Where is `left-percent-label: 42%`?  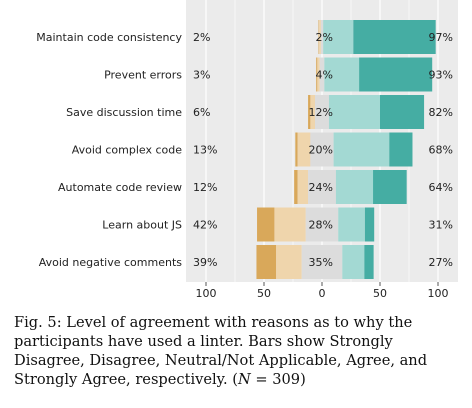
left-percent-label: 42% is located at coordinates (205, 225).